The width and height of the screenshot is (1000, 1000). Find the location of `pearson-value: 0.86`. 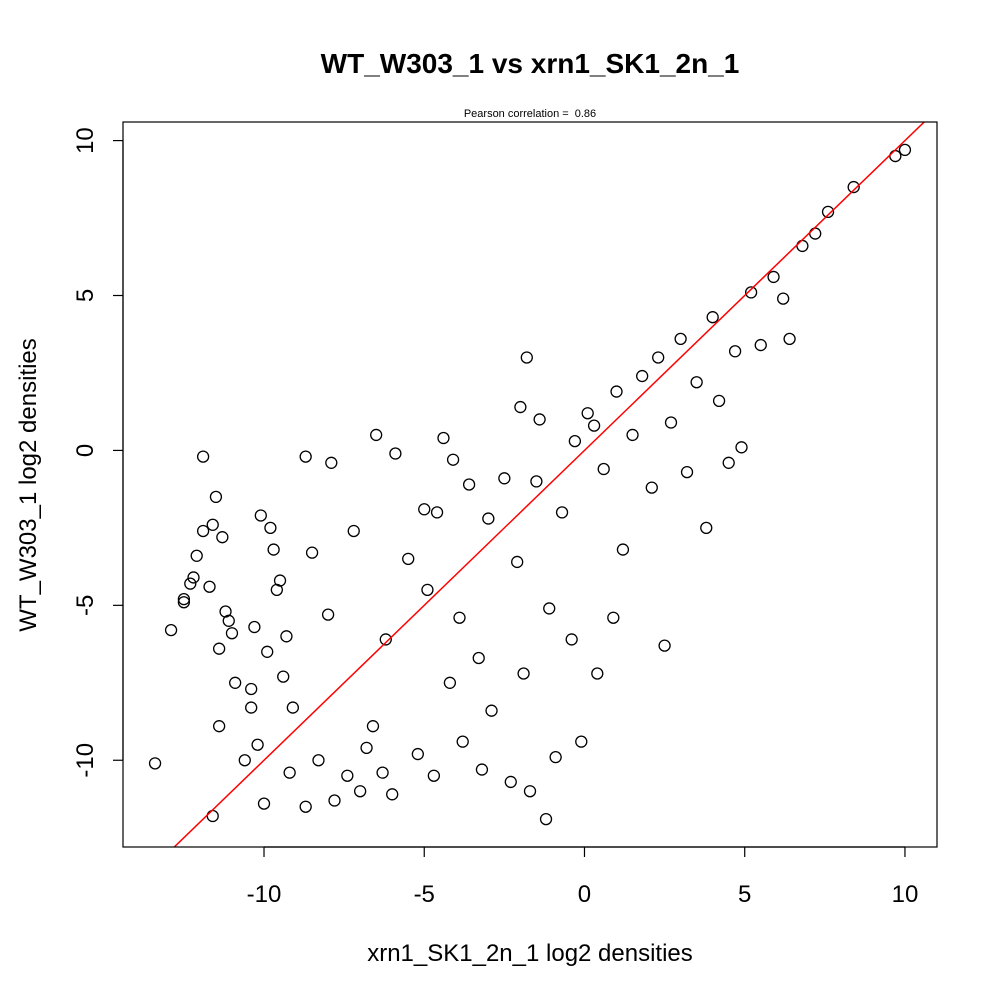

pearson-value: 0.86 is located at coordinates (585, 114).